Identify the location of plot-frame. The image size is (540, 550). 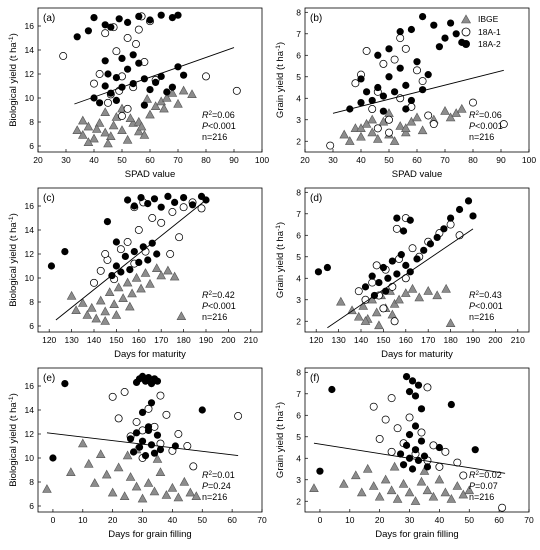
(150, 440).